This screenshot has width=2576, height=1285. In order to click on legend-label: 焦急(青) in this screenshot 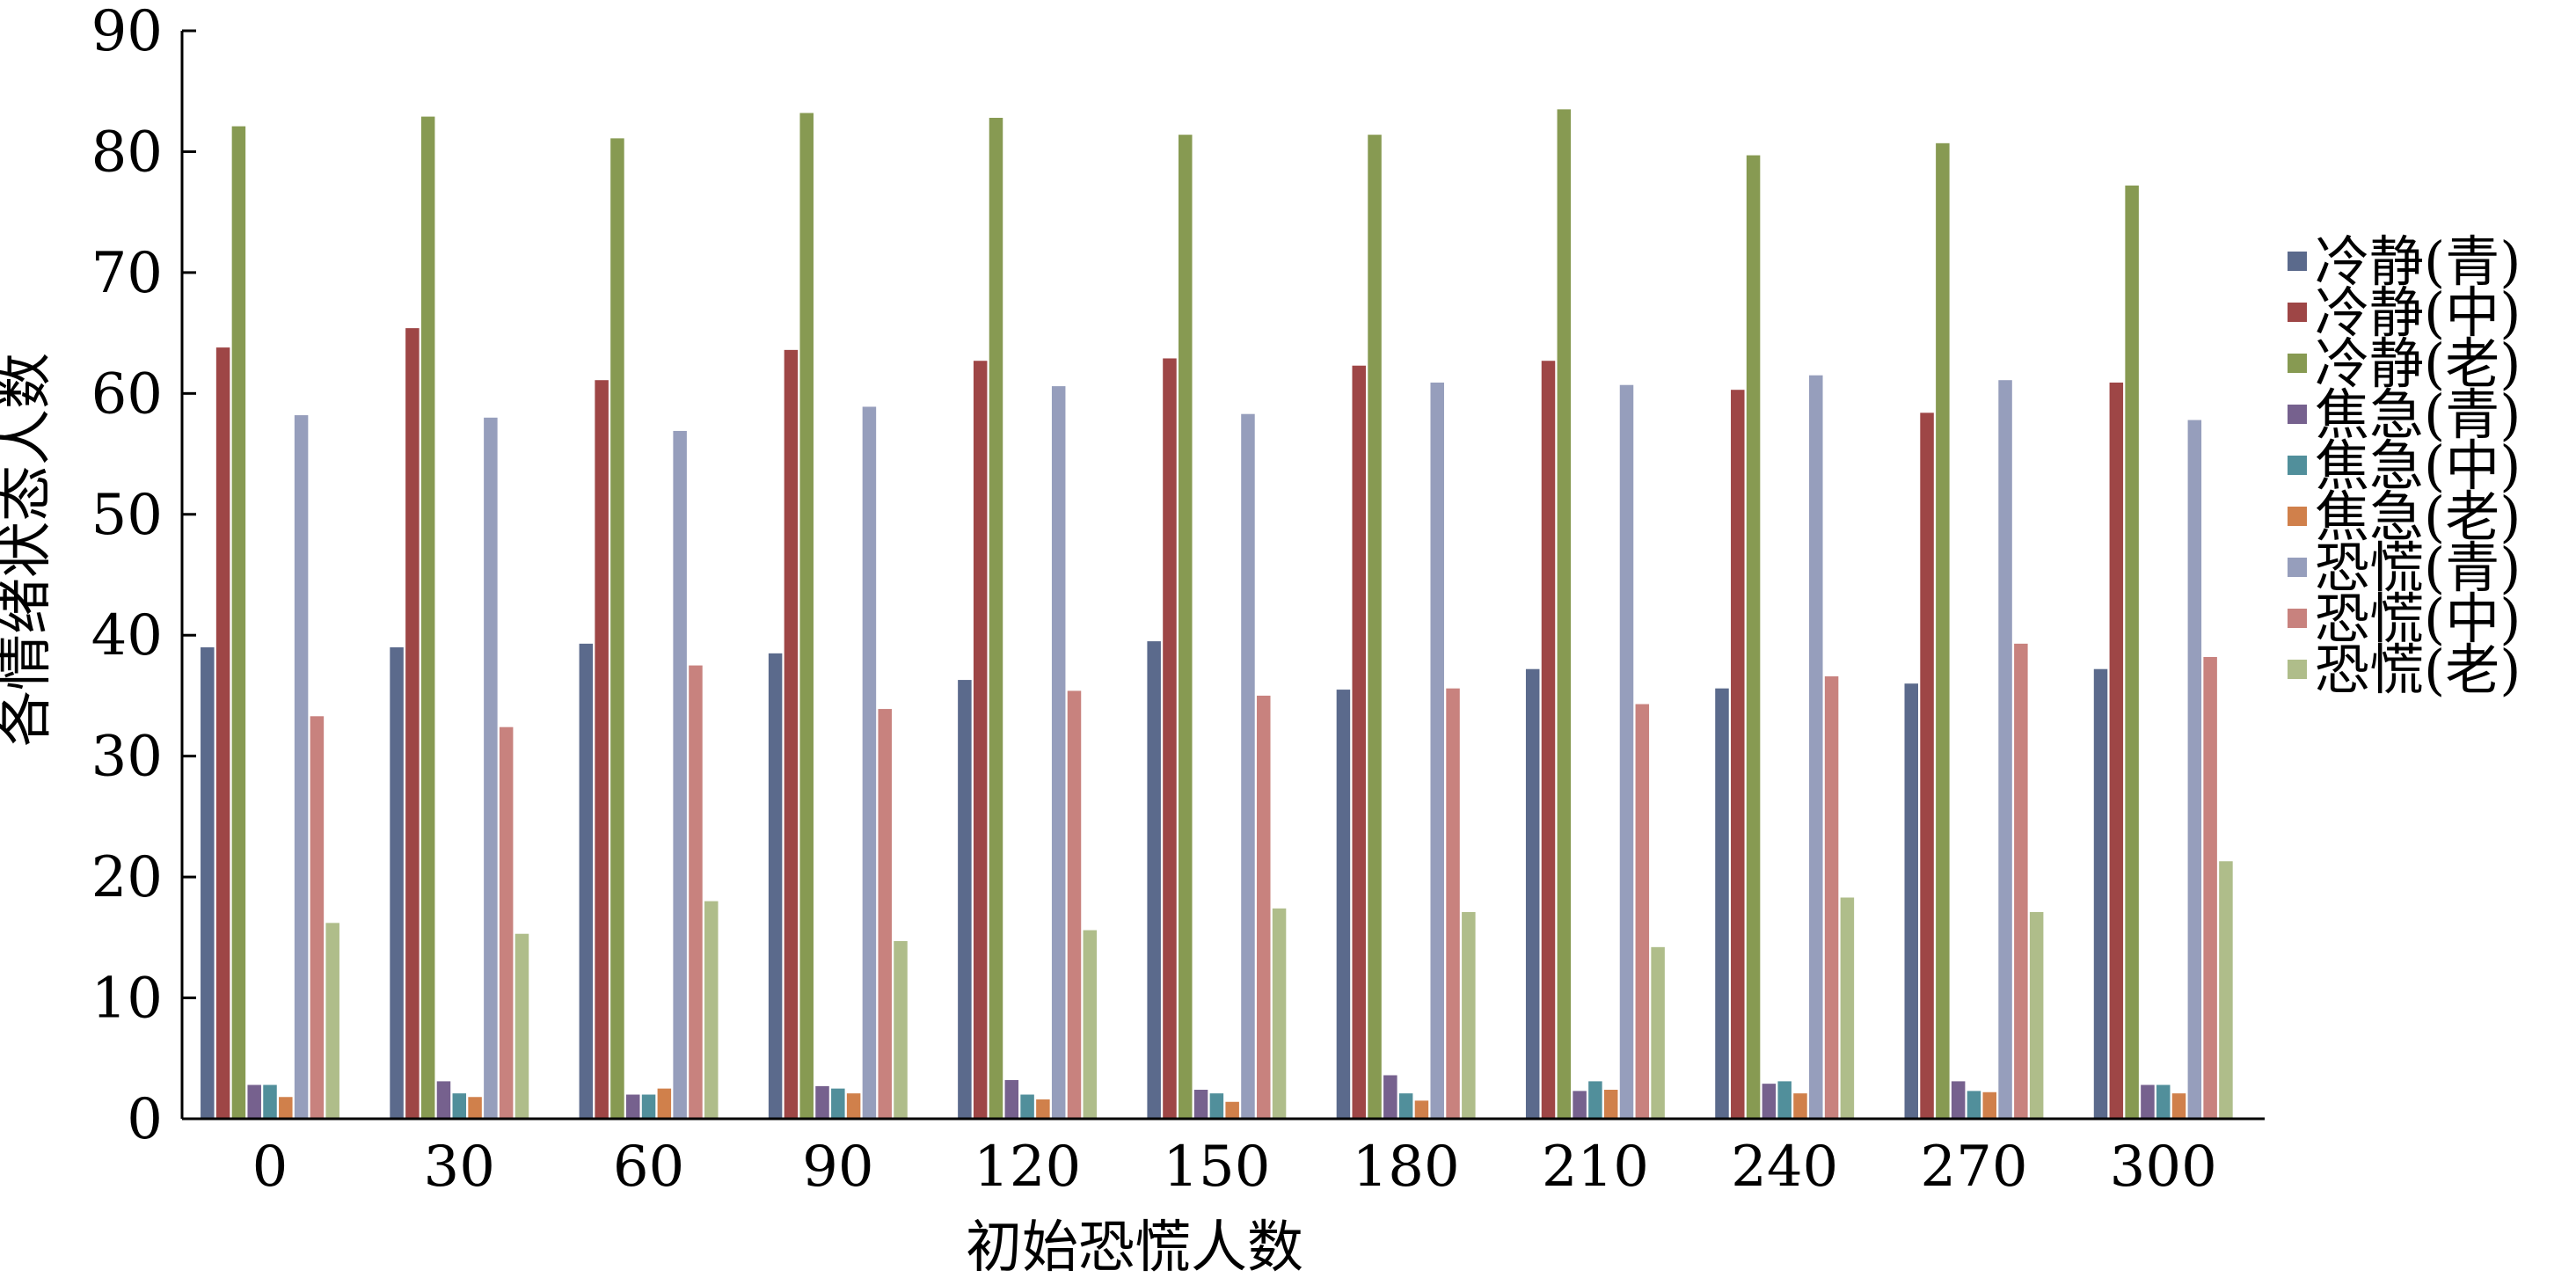, I will do `click(2418, 415)`.